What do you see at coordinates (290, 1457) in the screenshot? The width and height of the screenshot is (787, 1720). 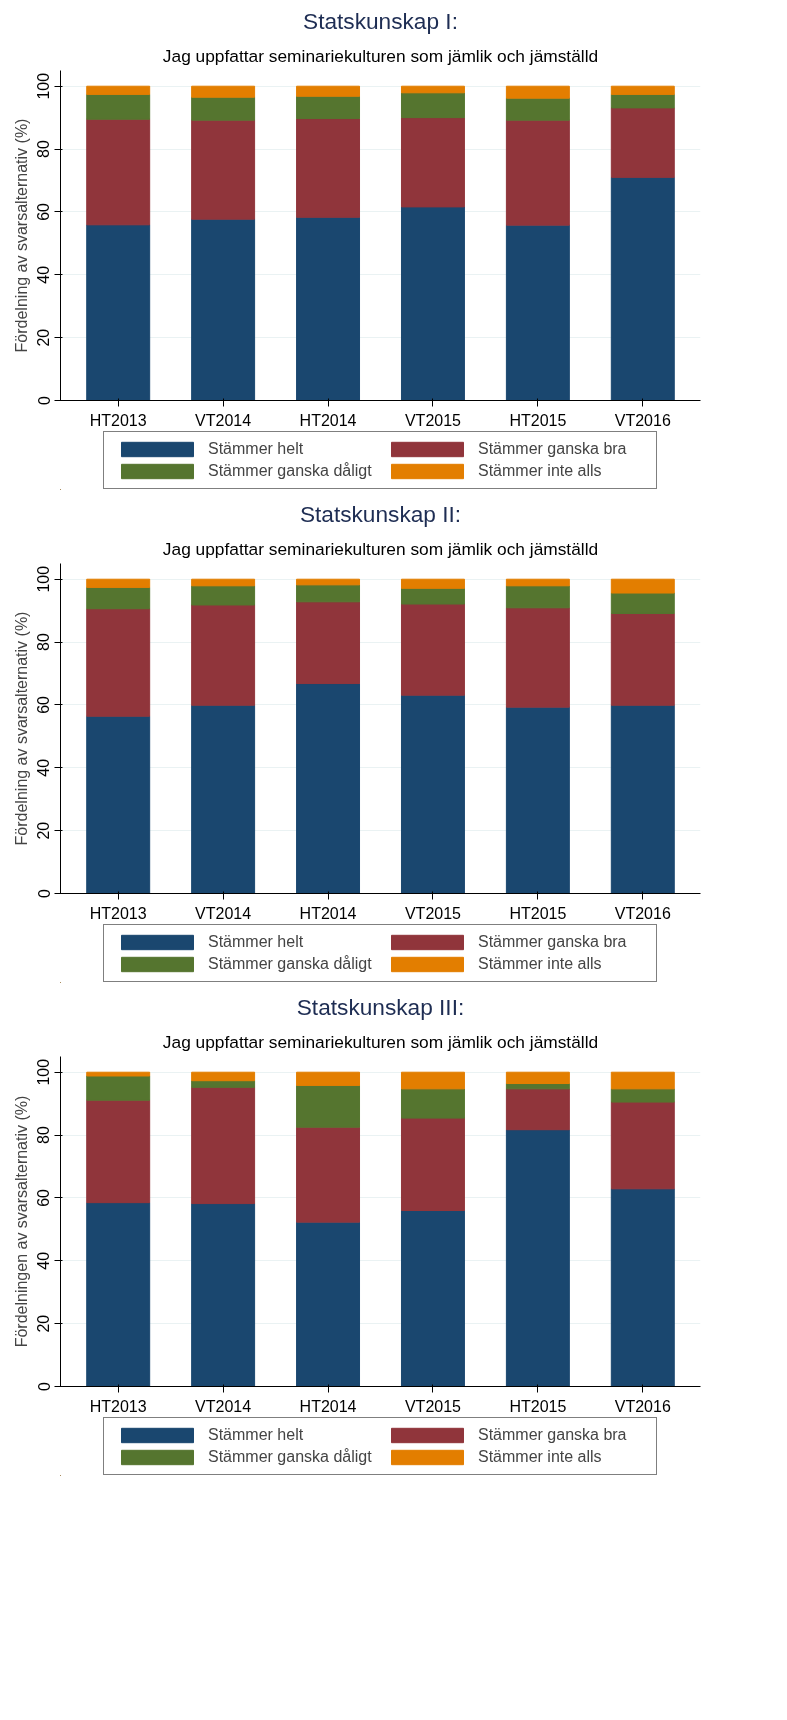 I see `legend-label: Stämmer ganska dåligt` at bounding box center [290, 1457].